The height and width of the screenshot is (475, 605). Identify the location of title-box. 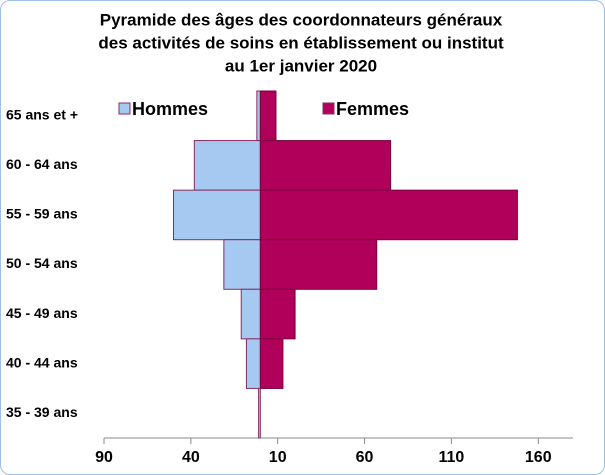
(301, 42).